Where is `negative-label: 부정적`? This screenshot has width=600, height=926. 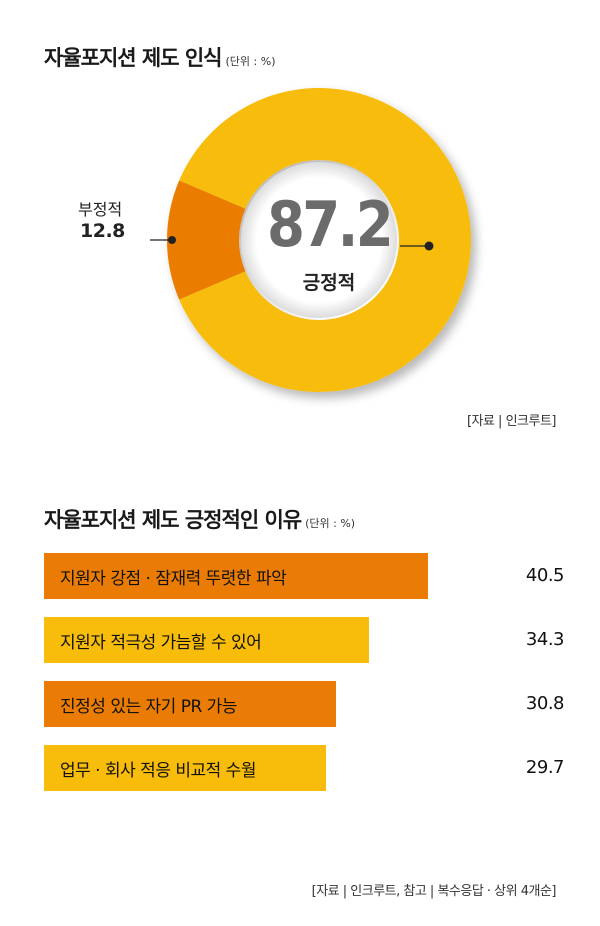
negative-label: 부정적 is located at coordinates (100, 209).